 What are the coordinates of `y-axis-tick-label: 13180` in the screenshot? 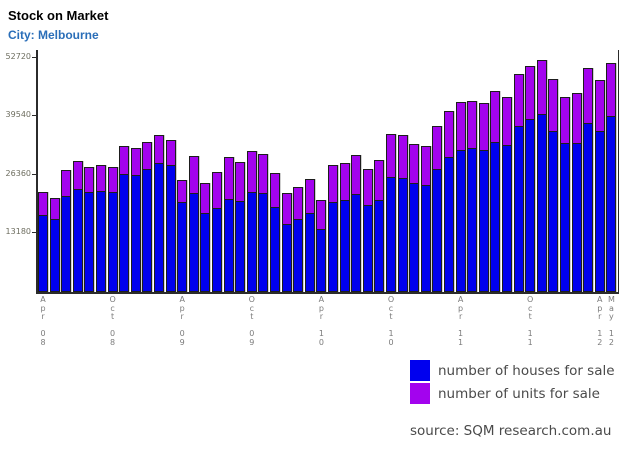 It's located at (18, 231).